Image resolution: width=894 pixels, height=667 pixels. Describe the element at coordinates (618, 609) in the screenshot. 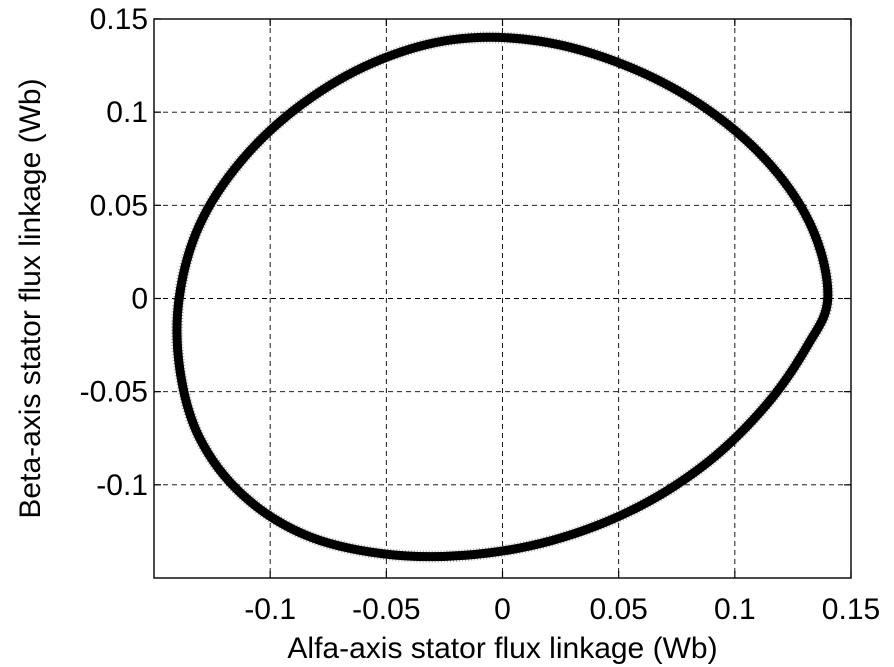

I see `x-tick-label: 0.05` at that location.